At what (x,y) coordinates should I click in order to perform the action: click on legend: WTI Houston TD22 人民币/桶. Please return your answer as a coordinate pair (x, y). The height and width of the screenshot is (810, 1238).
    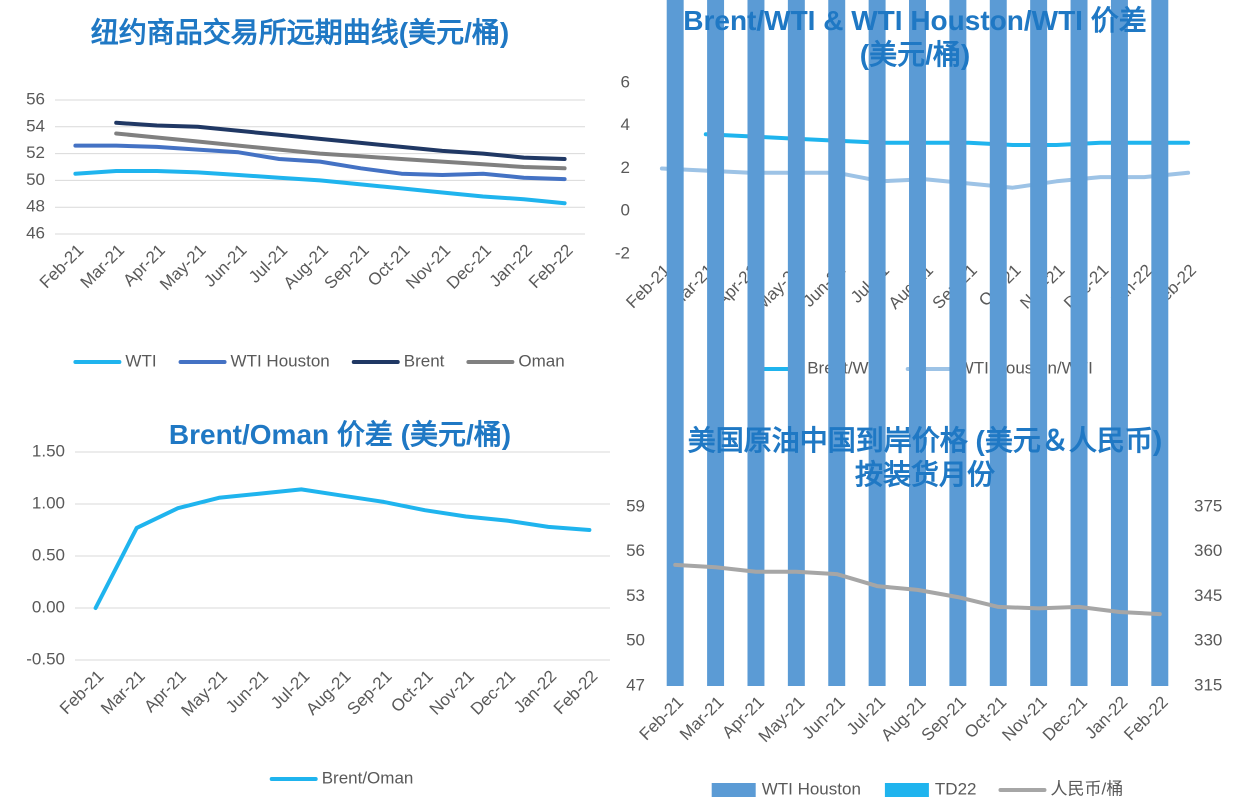
    Looking at the image, I should click on (917, 788).